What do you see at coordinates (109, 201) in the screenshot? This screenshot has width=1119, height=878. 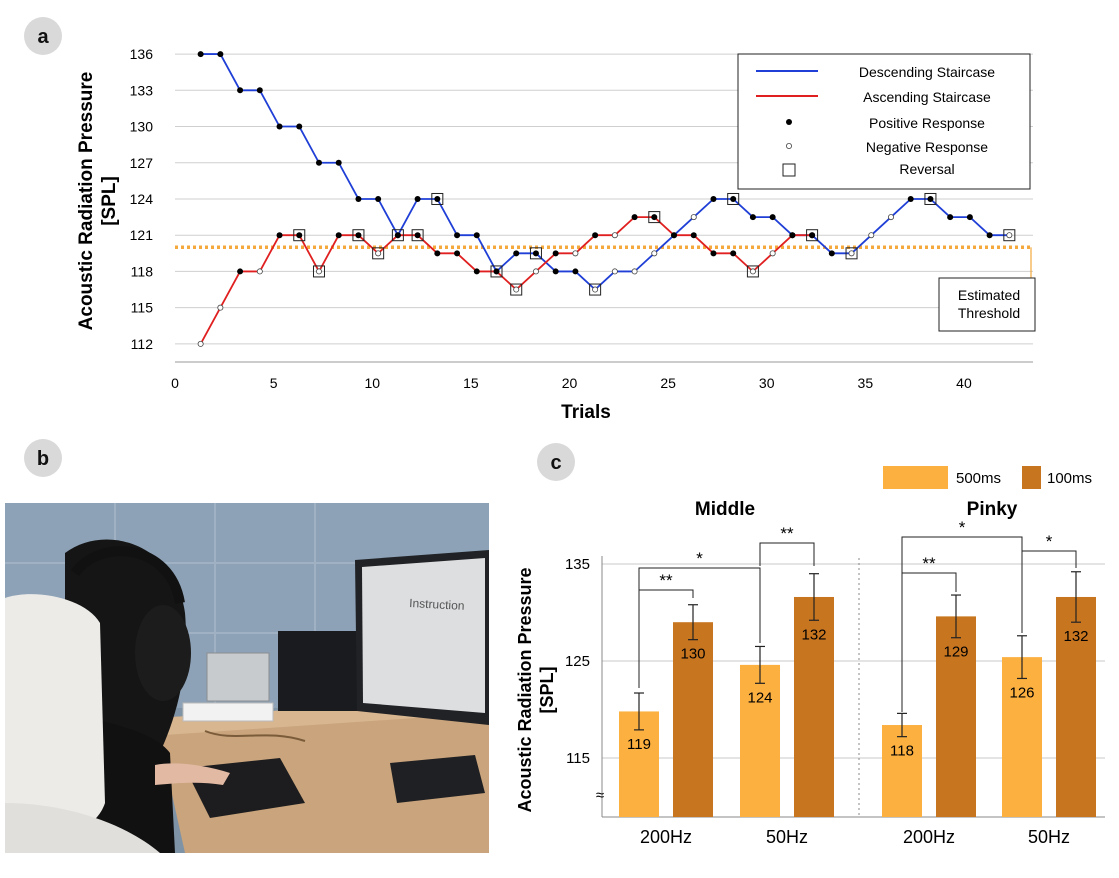 I see `staircase-y-axis-unit: [SPL]` at bounding box center [109, 201].